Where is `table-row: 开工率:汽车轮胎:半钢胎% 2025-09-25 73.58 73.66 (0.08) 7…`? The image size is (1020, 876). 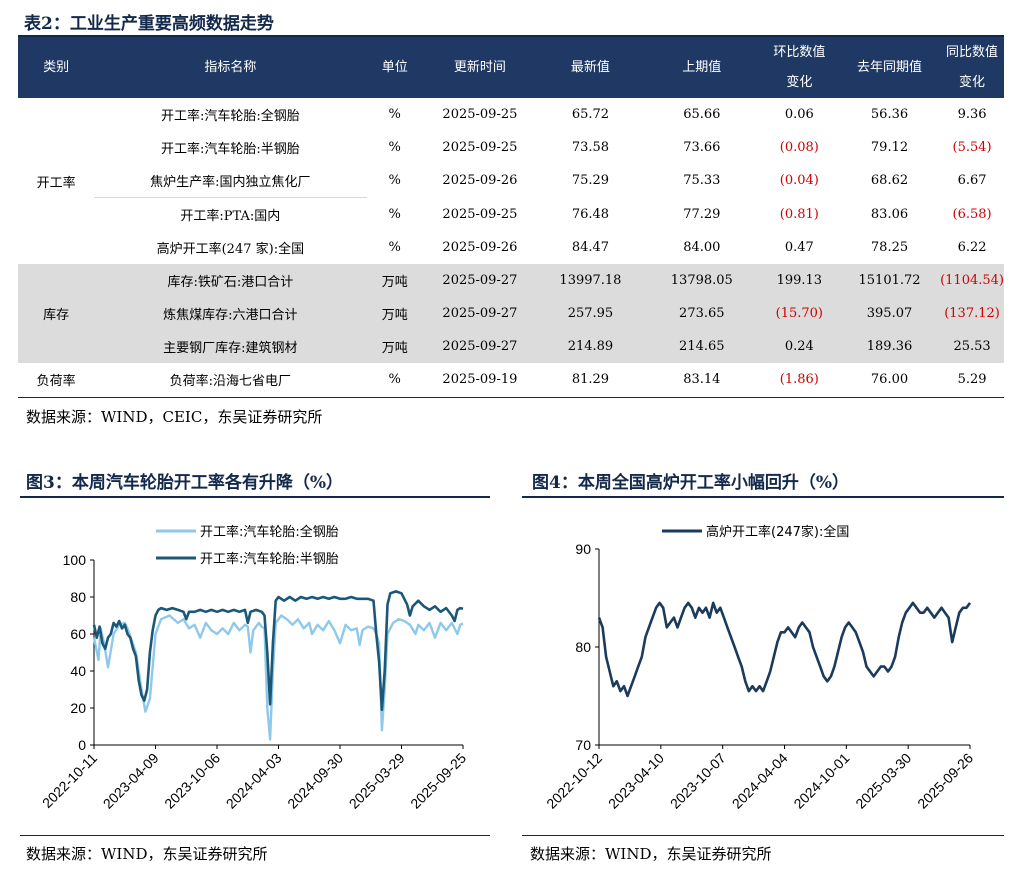 table-row: 开工率:汽车轮胎:半钢胎% 2025-09-25 73.58 73.66 (0.08) 7… is located at coordinates (511, 147).